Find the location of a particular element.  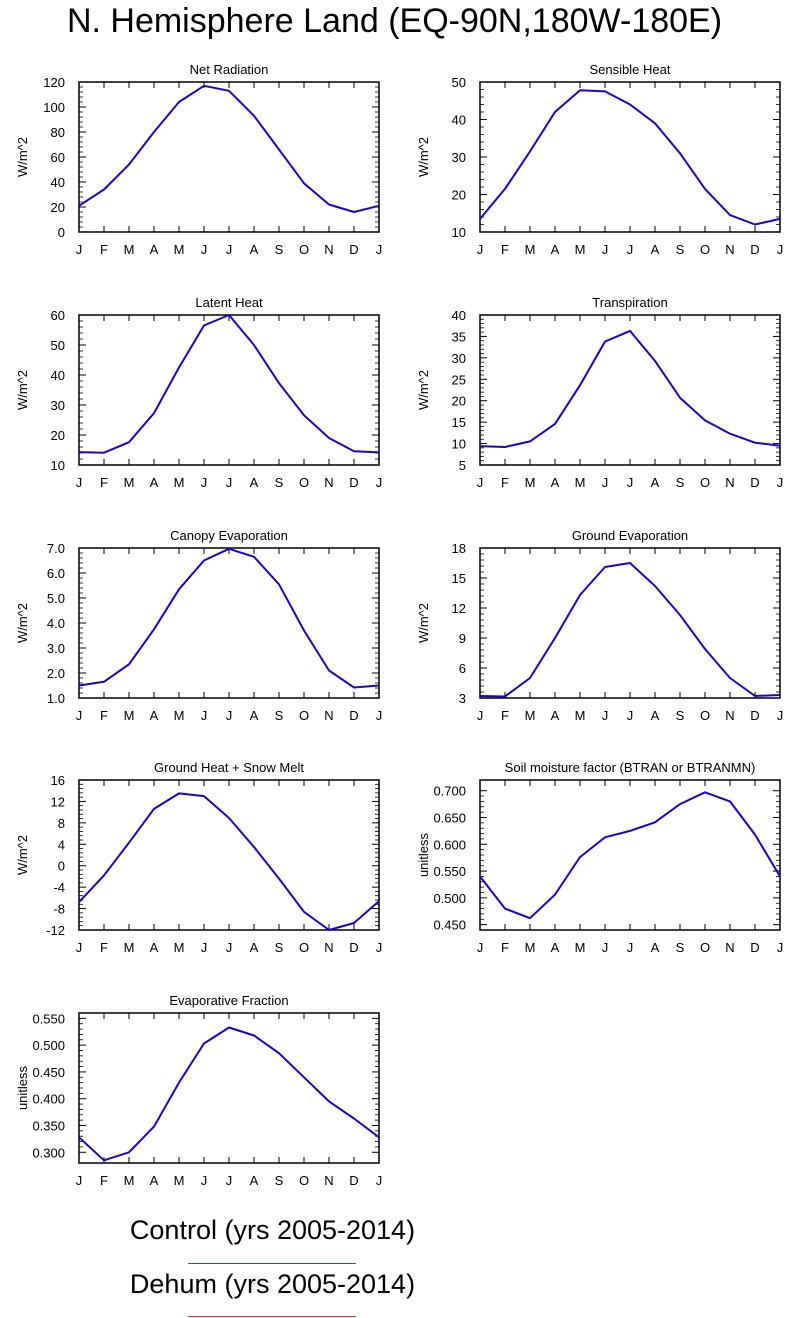

chart-title: Latent Heat is located at coordinates (229, 302).